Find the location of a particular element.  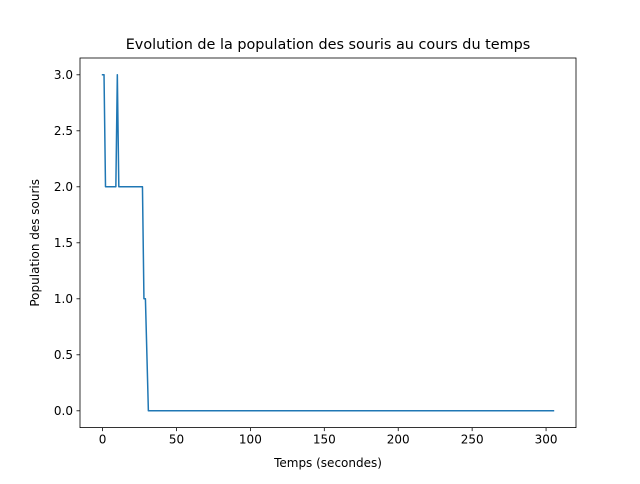

y-tick-label: 1.5 is located at coordinates (63, 243).